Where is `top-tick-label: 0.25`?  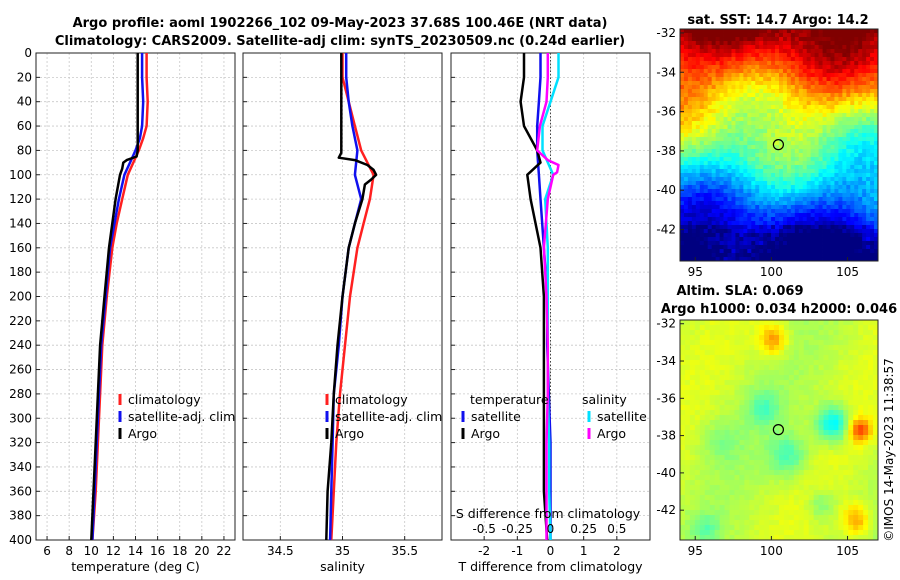
top-tick-label: 0.25 is located at coordinates (583, 529).